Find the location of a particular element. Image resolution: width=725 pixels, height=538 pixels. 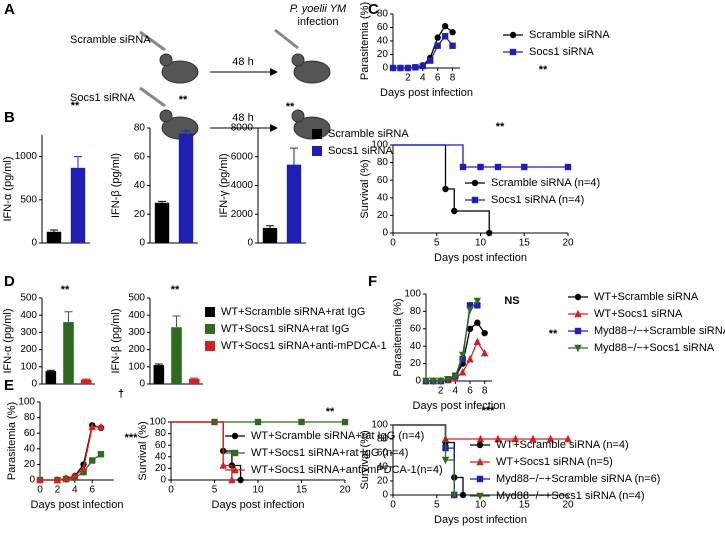

x-tick-label: 0 is located at coordinates (393, 505).